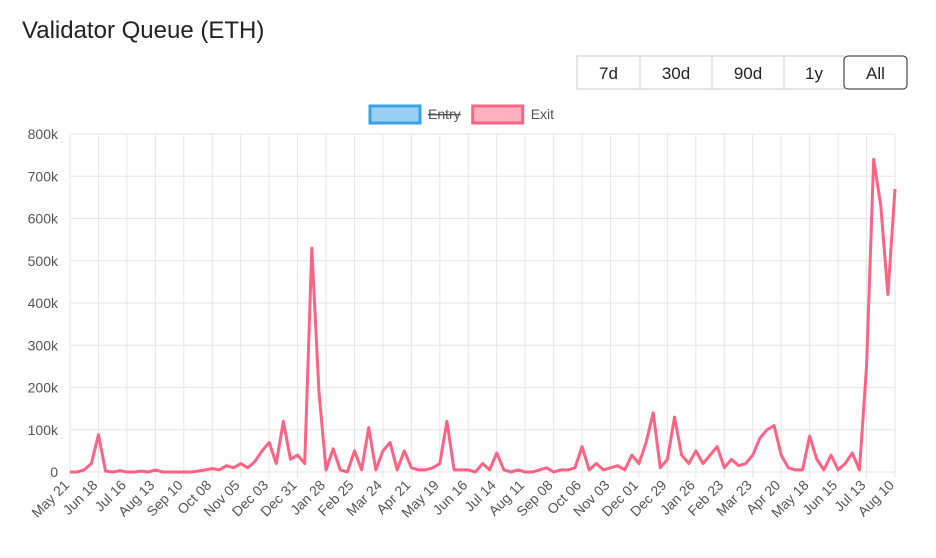  I want to click on legend-label: Exit, so click(542, 114).